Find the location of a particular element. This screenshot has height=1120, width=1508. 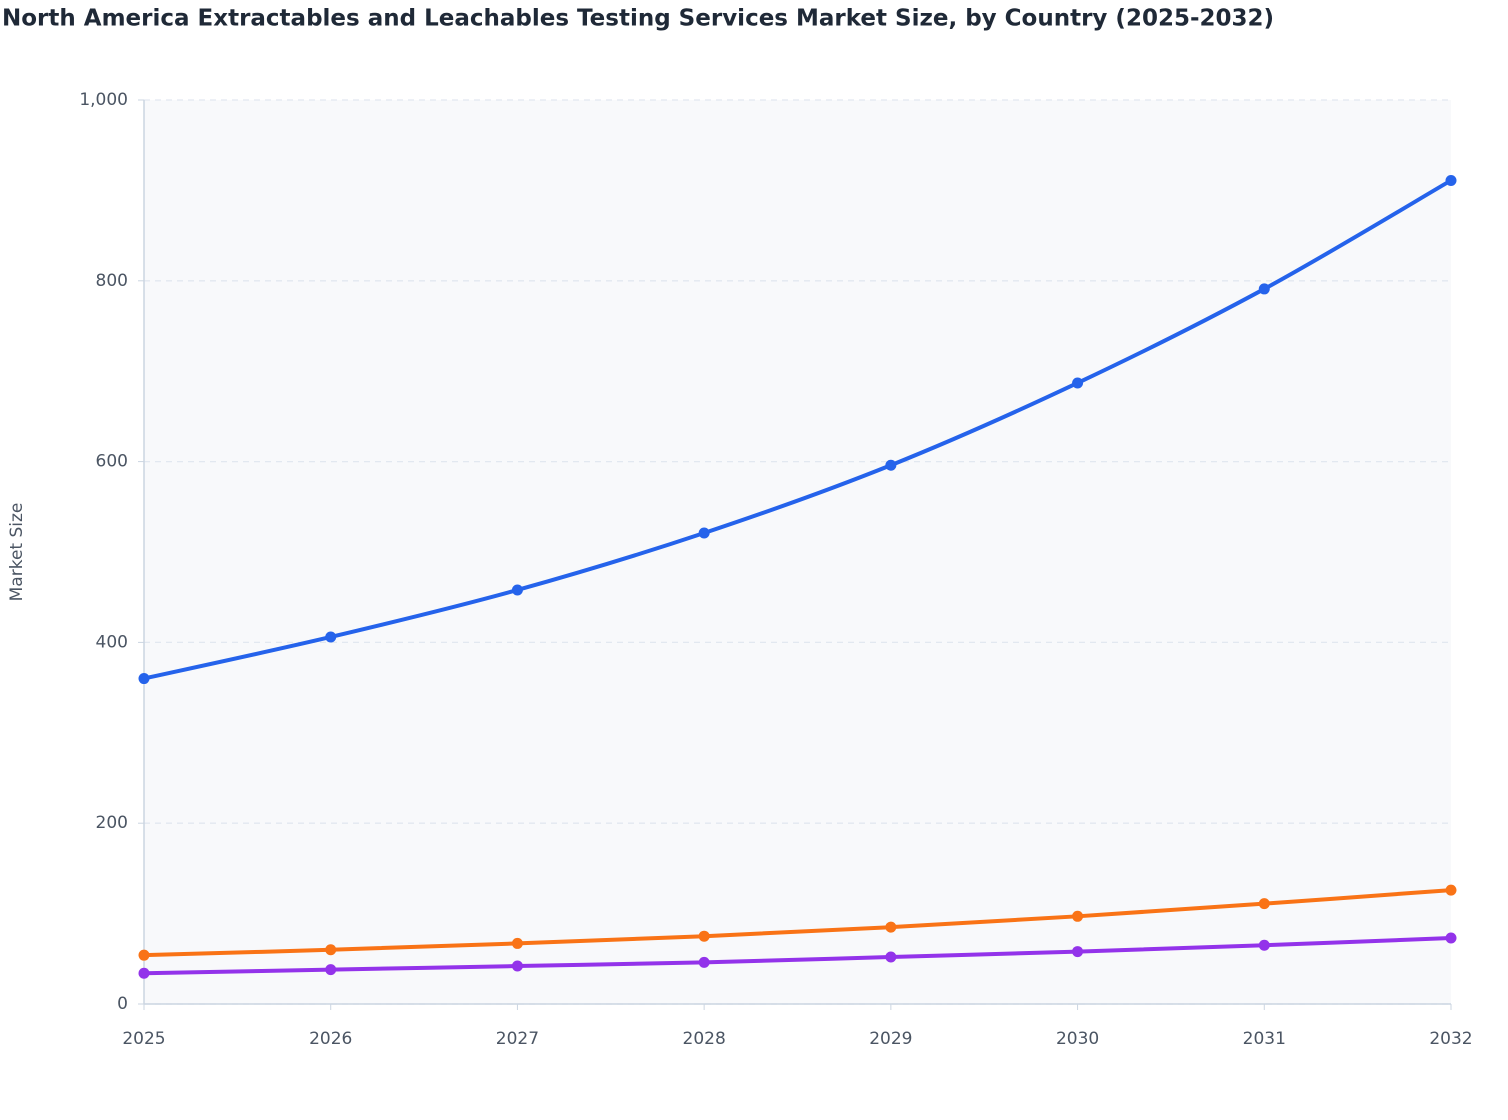

x-tick-label: 2032 is located at coordinates (1450, 1039).